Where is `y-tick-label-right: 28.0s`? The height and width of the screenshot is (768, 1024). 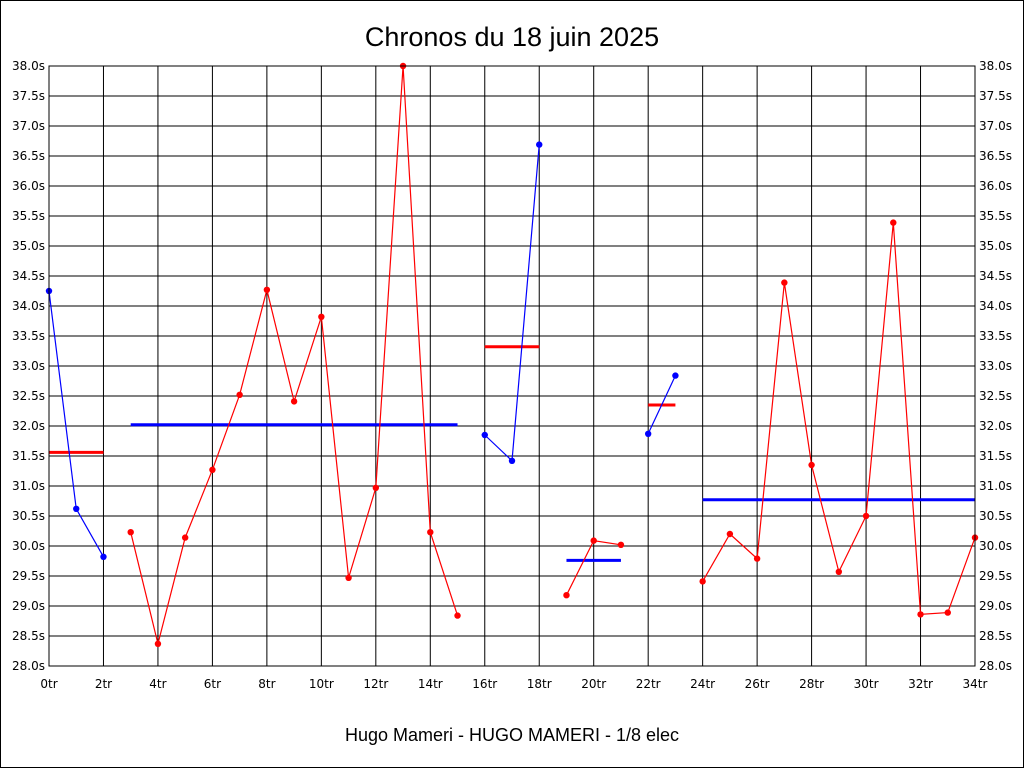 y-tick-label-right: 28.0s is located at coordinates (995, 666).